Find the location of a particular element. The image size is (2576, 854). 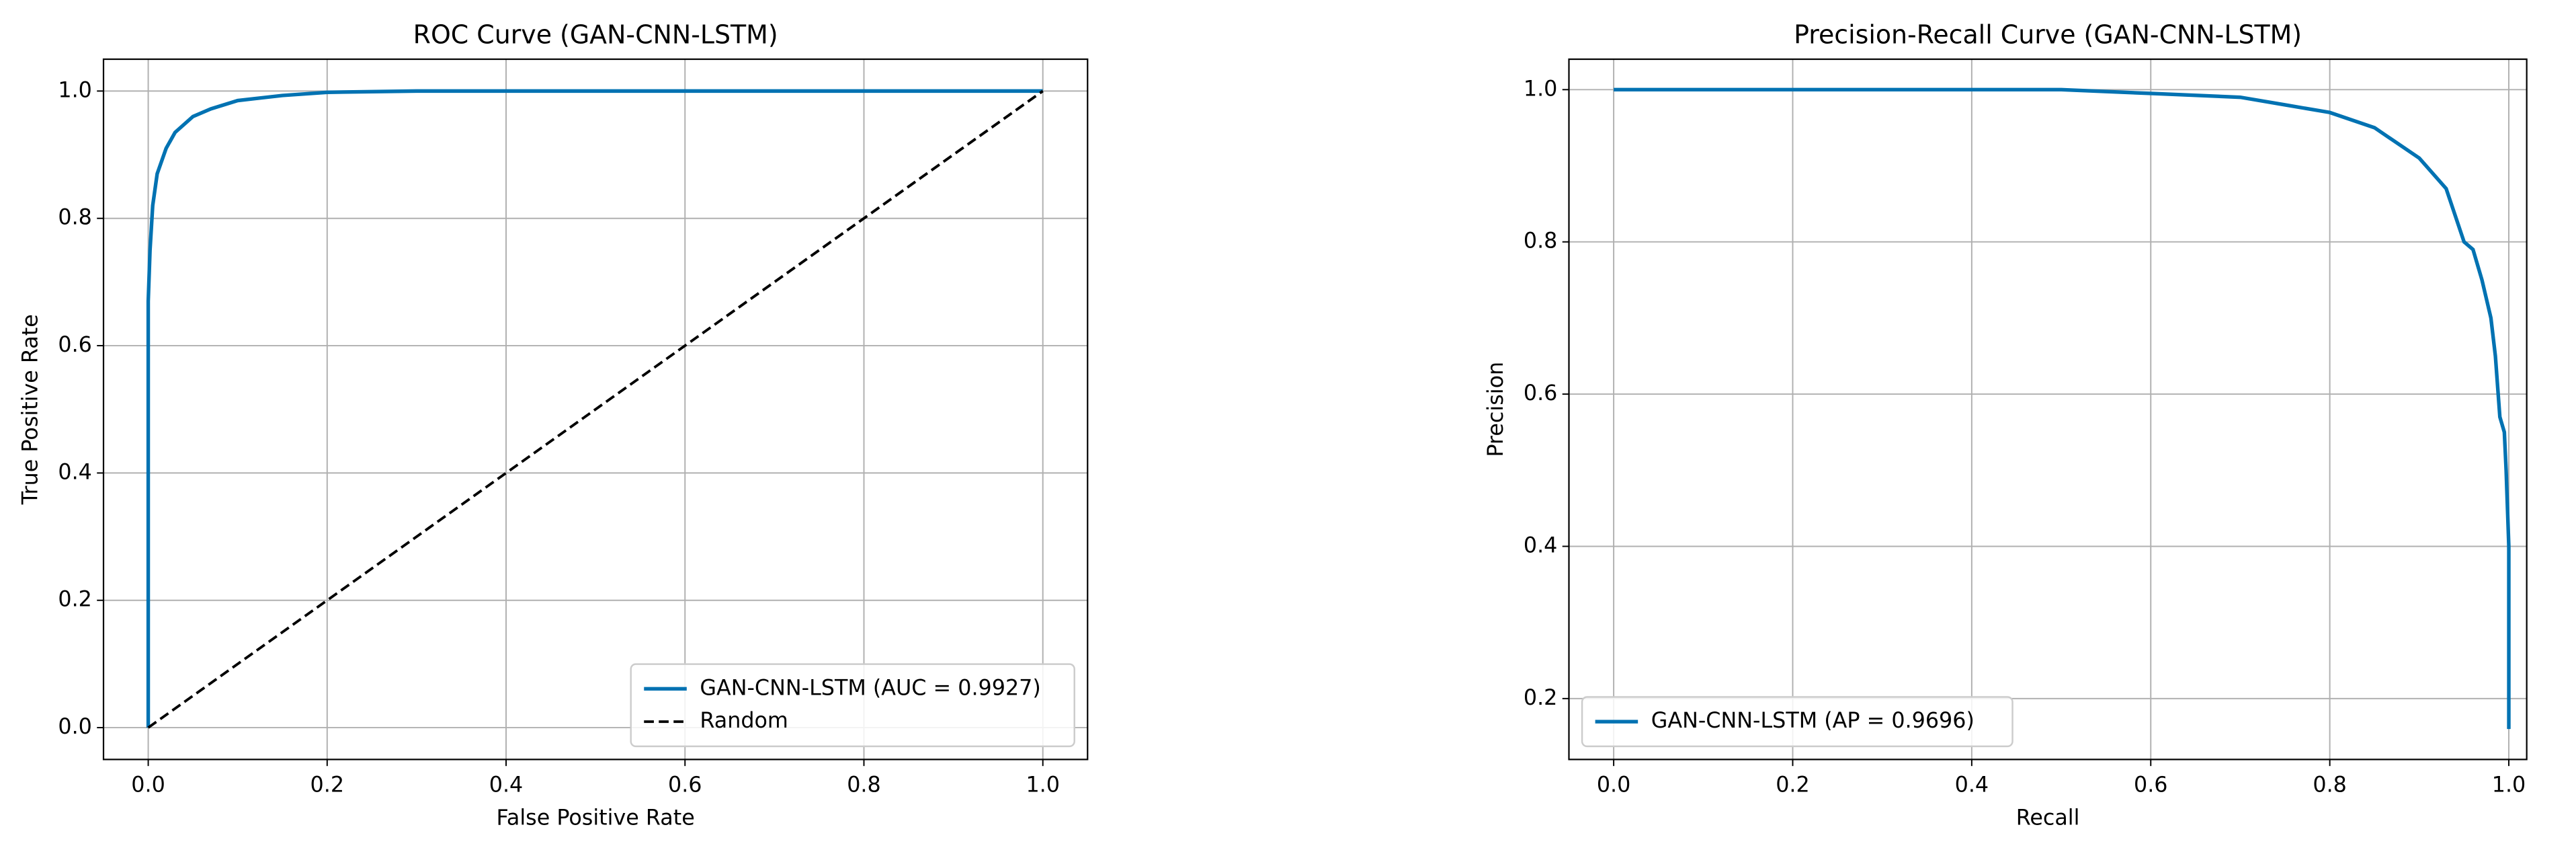

legend-label: Random is located at coordinates (744, 721).